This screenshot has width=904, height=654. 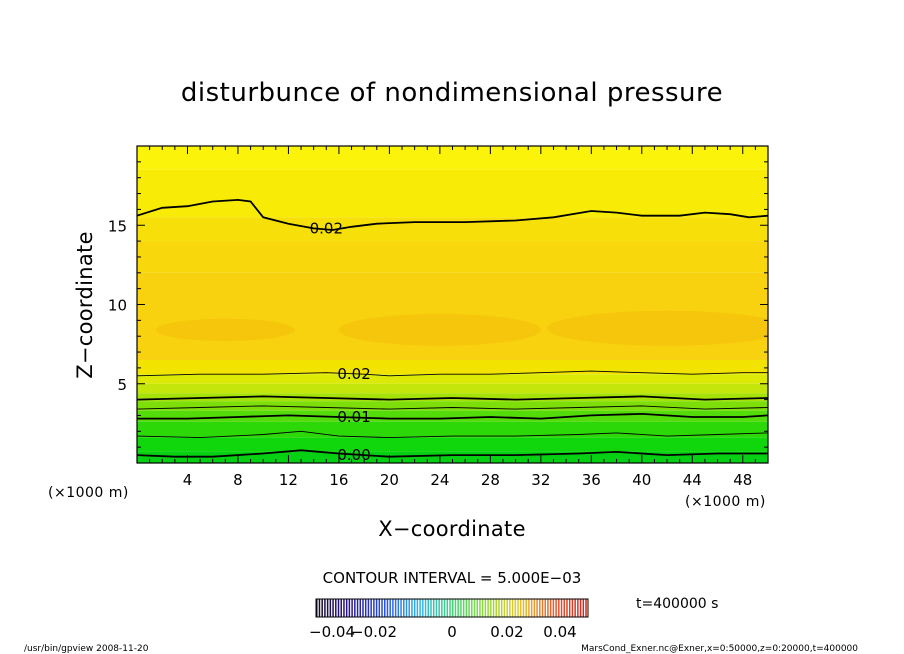 What do you see at coordinates (439, 480) in the screenshot?
I see `x-tick-label: 24` at bounding box center [439, 480].